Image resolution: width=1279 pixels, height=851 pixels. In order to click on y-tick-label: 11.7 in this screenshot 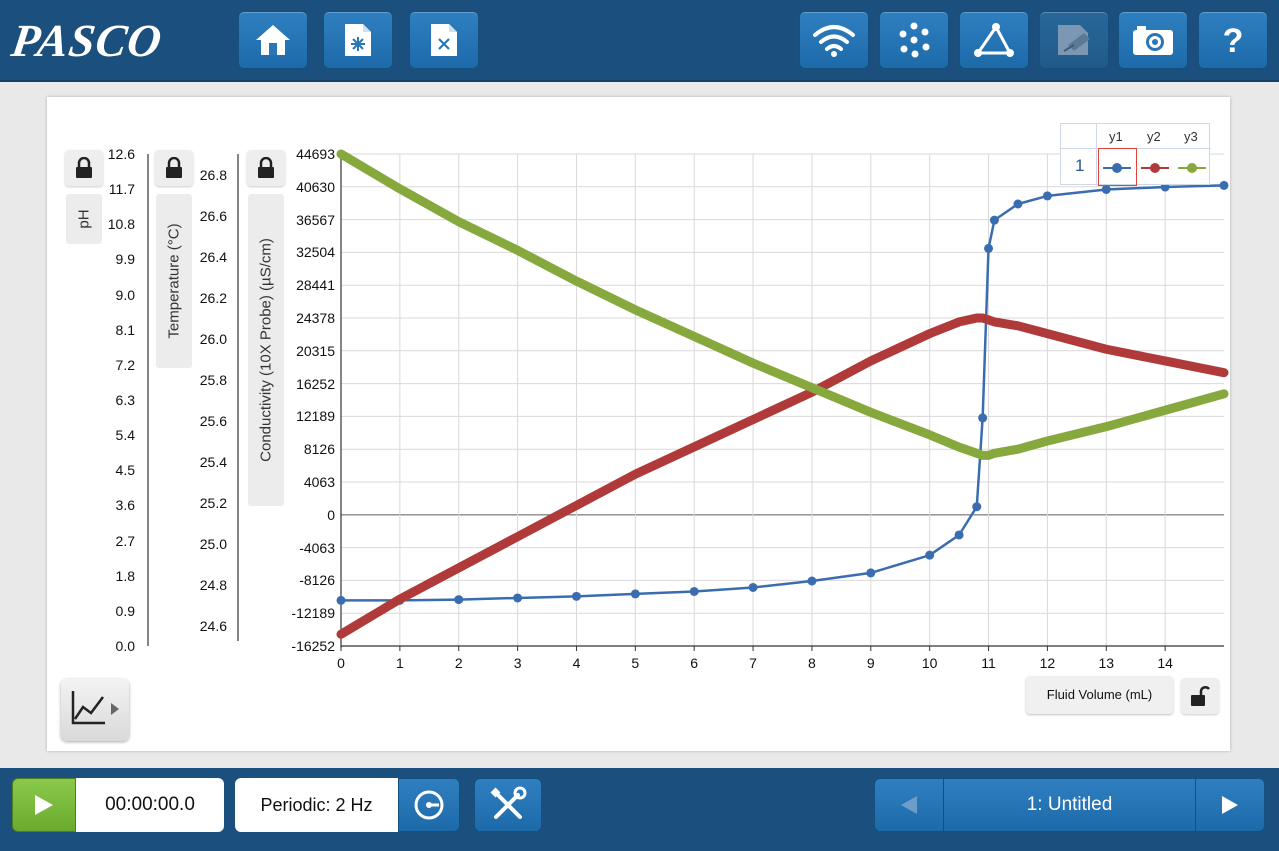, I will do `click(121, 189)`.